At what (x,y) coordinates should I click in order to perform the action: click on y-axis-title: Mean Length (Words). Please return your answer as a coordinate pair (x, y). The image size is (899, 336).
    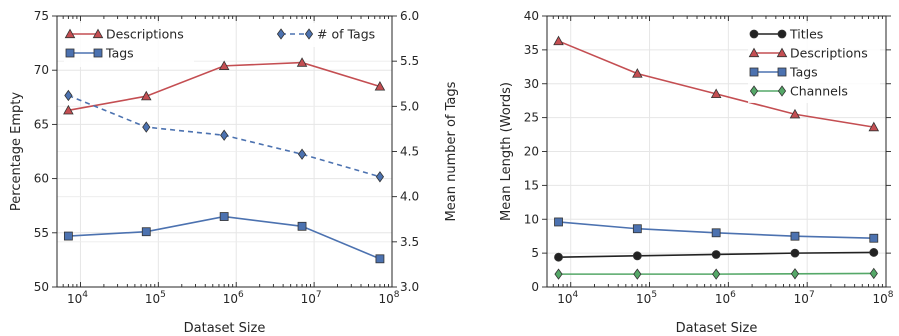
    Looking at the image, I should click on (506, 151).